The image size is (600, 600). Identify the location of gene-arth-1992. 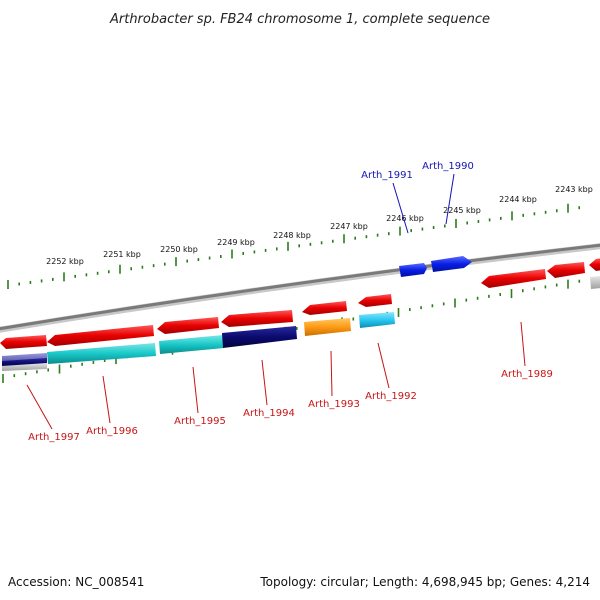
(375, 300).